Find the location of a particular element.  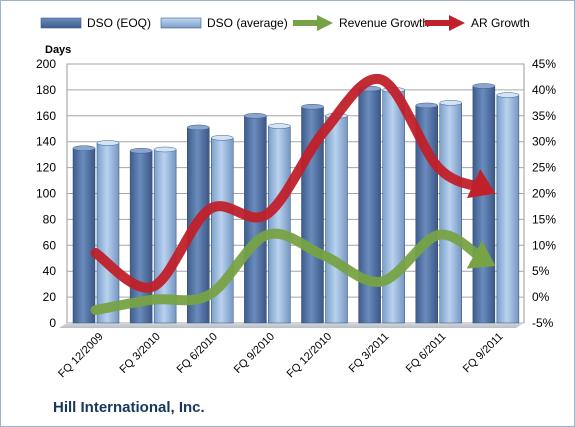

left-tick-label: 40 is located at coordinates (50, 271).